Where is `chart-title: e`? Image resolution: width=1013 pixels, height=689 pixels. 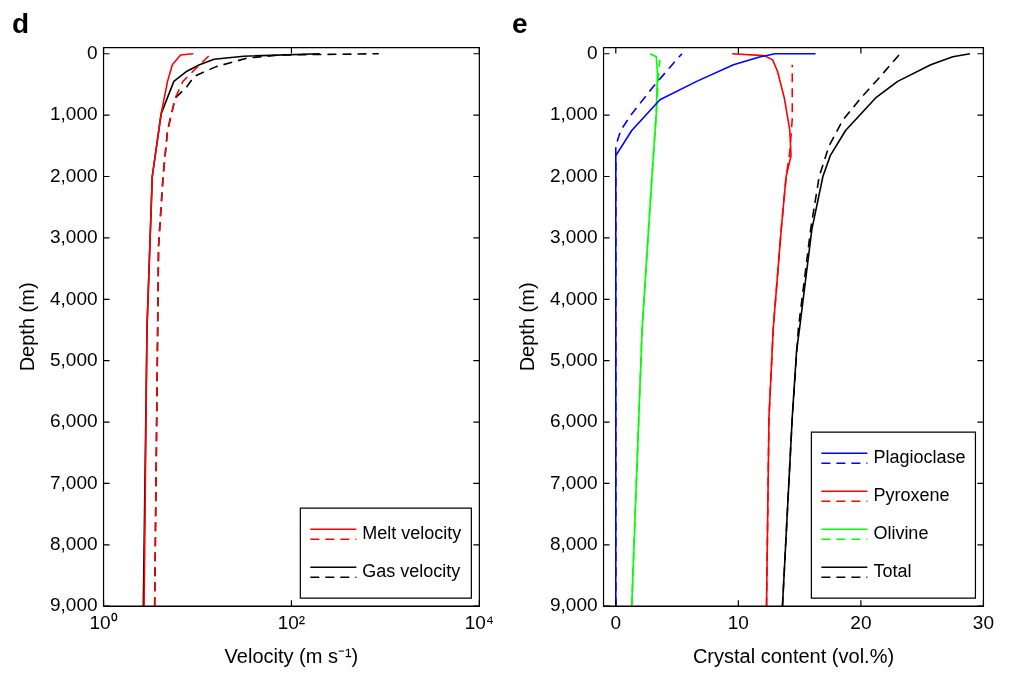 chart-title: e is located at coordinates (520, 23).